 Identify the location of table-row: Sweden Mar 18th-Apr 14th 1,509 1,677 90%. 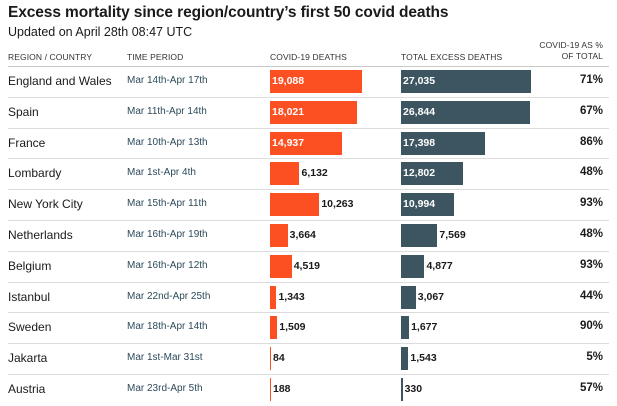
(308, 329).